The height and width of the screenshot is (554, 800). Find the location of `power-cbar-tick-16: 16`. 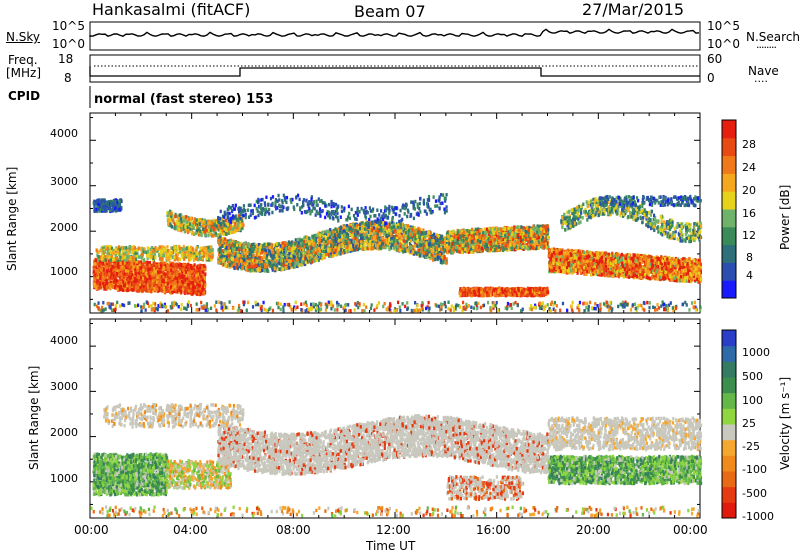

power-cbar-tick-16: 16 is located at coordinates (749, 213).